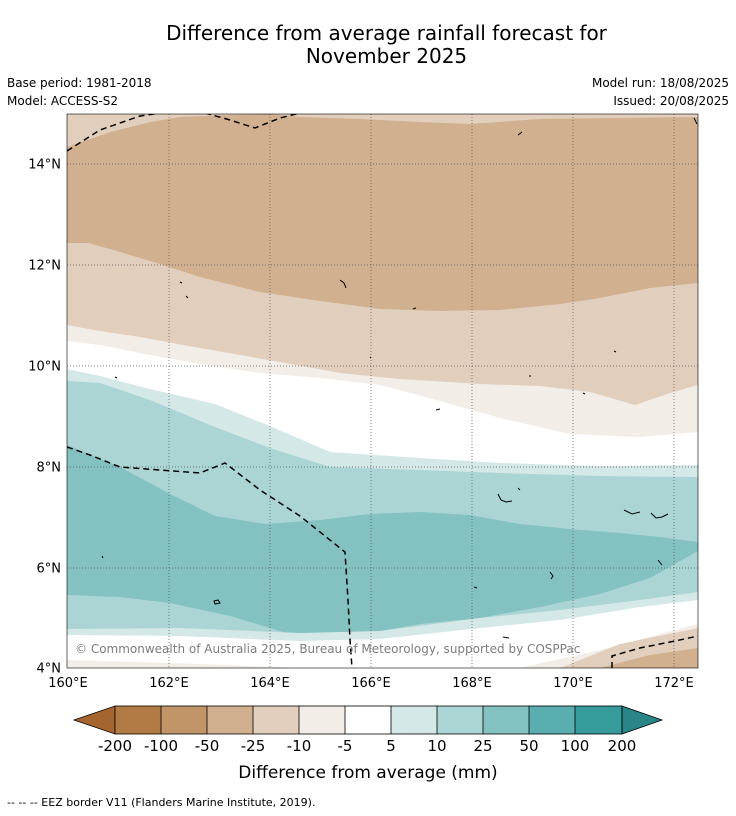 Image resolution: width=736 pixels, height=816 pixels. Describe the element at coordinates (63, 101) in the screenshot. I see `model-name: Model: ACCESS-S2` at that location.